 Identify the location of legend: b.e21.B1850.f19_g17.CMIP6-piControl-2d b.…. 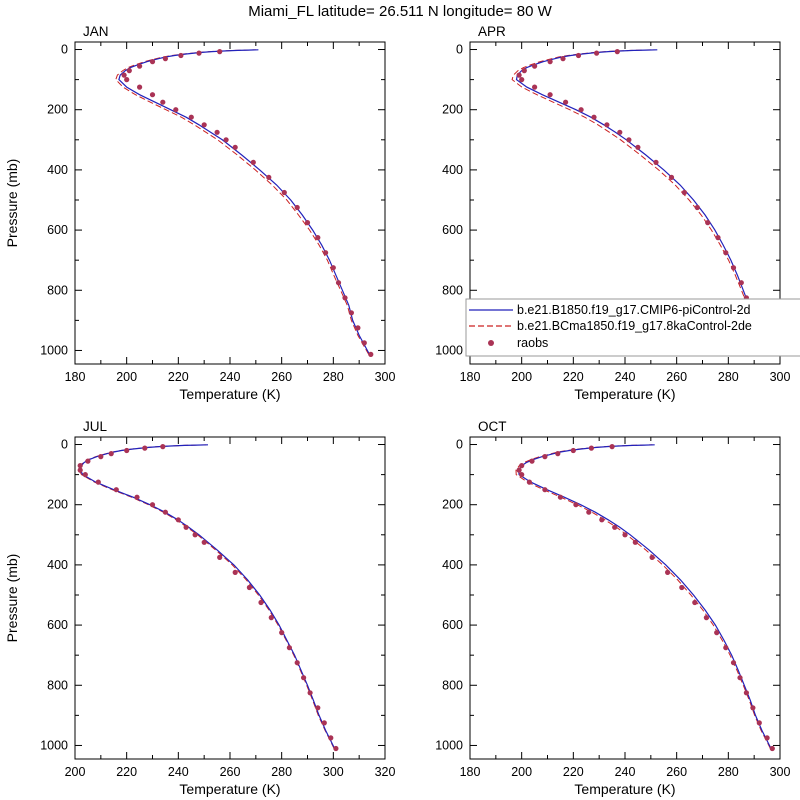
(632, 327).